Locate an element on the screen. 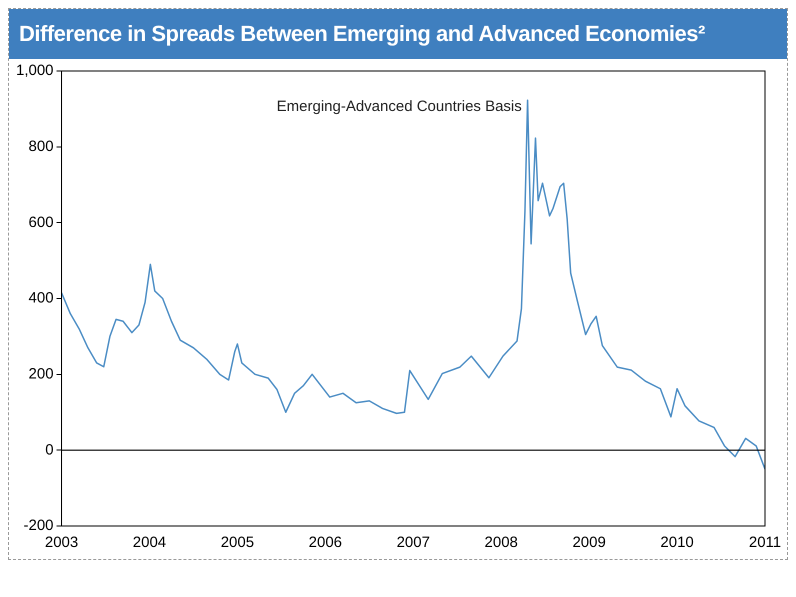 The height and width of the screenshot is (597, 796). y-tick-label: -200 is located at coordinates (39, 525).